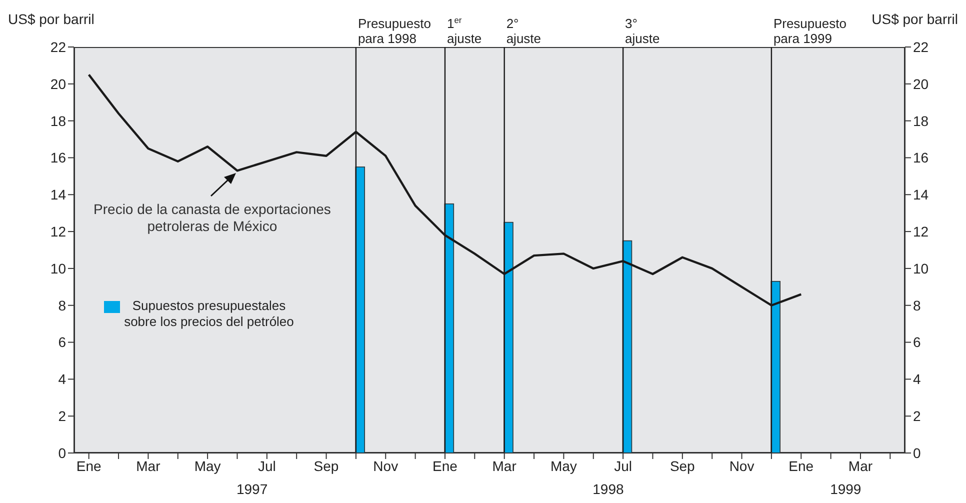  What do you see at coordinates (921, 84) in the screenshot?
I see `y2-tick-label: 20` at bounding box center [921, 84].